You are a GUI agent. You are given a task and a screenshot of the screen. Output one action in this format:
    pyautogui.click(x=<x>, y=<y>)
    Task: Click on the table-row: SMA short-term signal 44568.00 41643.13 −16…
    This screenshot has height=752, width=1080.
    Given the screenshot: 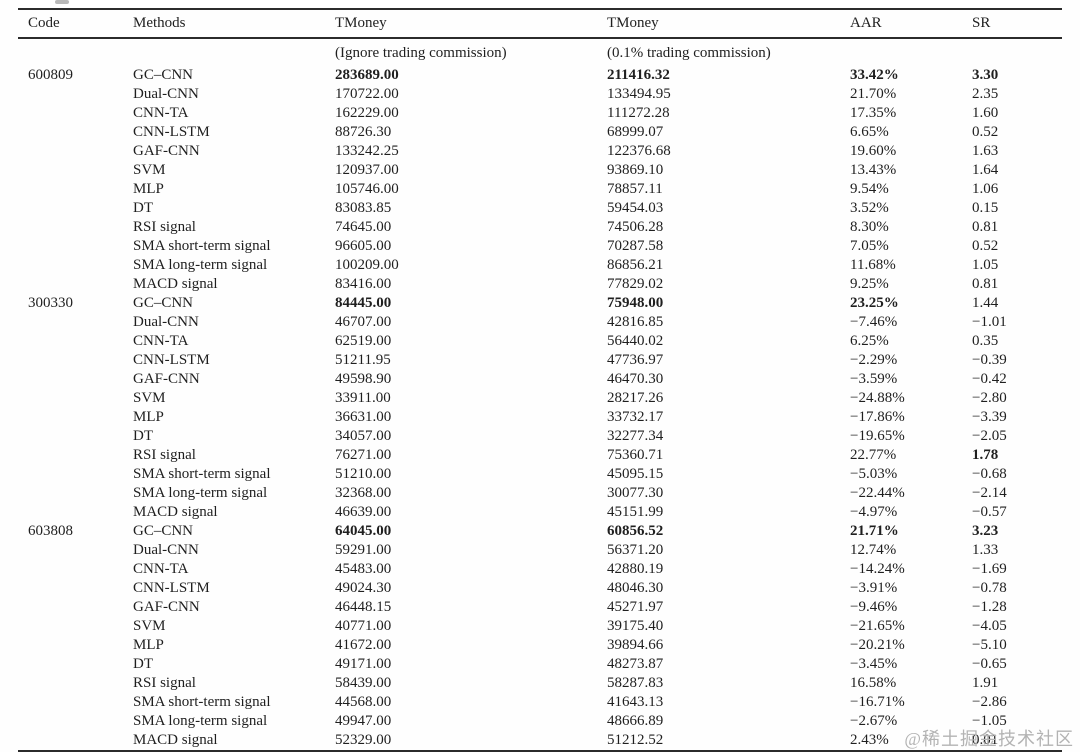 What is the action you would take?
    pyautogui.click(x=540, y=702)
    